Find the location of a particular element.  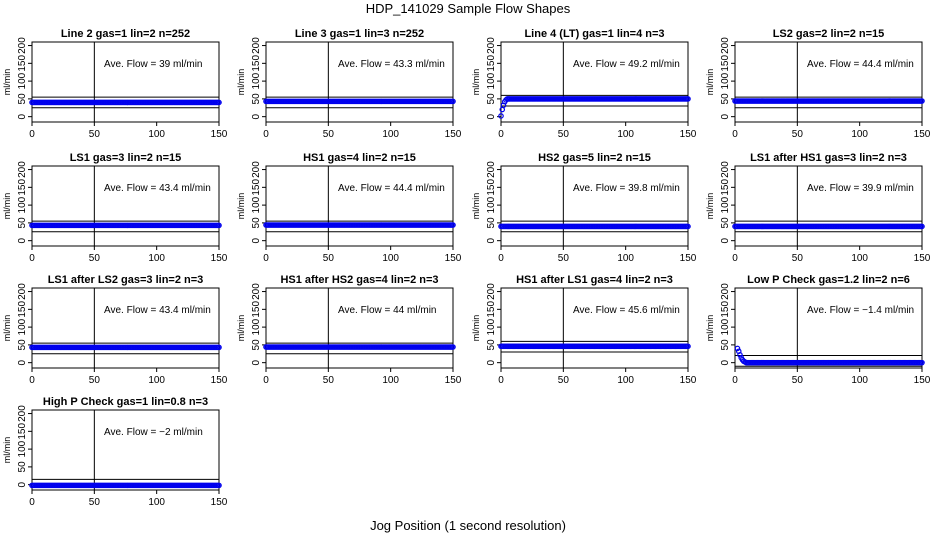

panel-title: HS2 gas=5 lin=2 n=15 is located at coordinates (594, 158).